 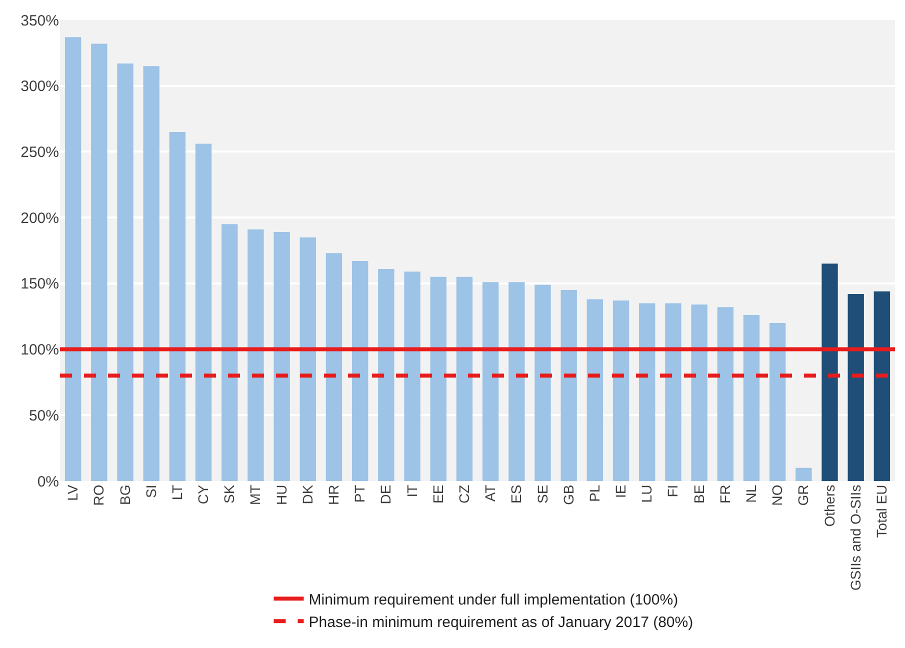 What do you see at coordinates (255, 495) in the screenshot?
I see `x-tick-label: MT` at bounding box center [255, 495].